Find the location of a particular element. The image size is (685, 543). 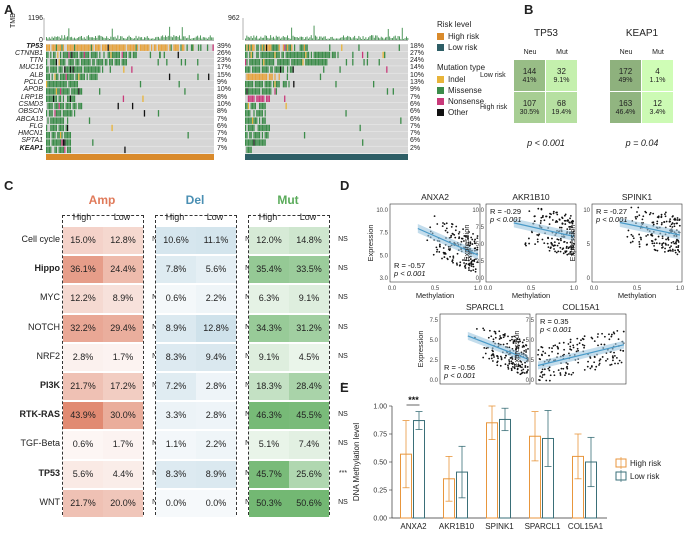

pathway-value-cell: 50.3% is located at coordinates (269, 503).